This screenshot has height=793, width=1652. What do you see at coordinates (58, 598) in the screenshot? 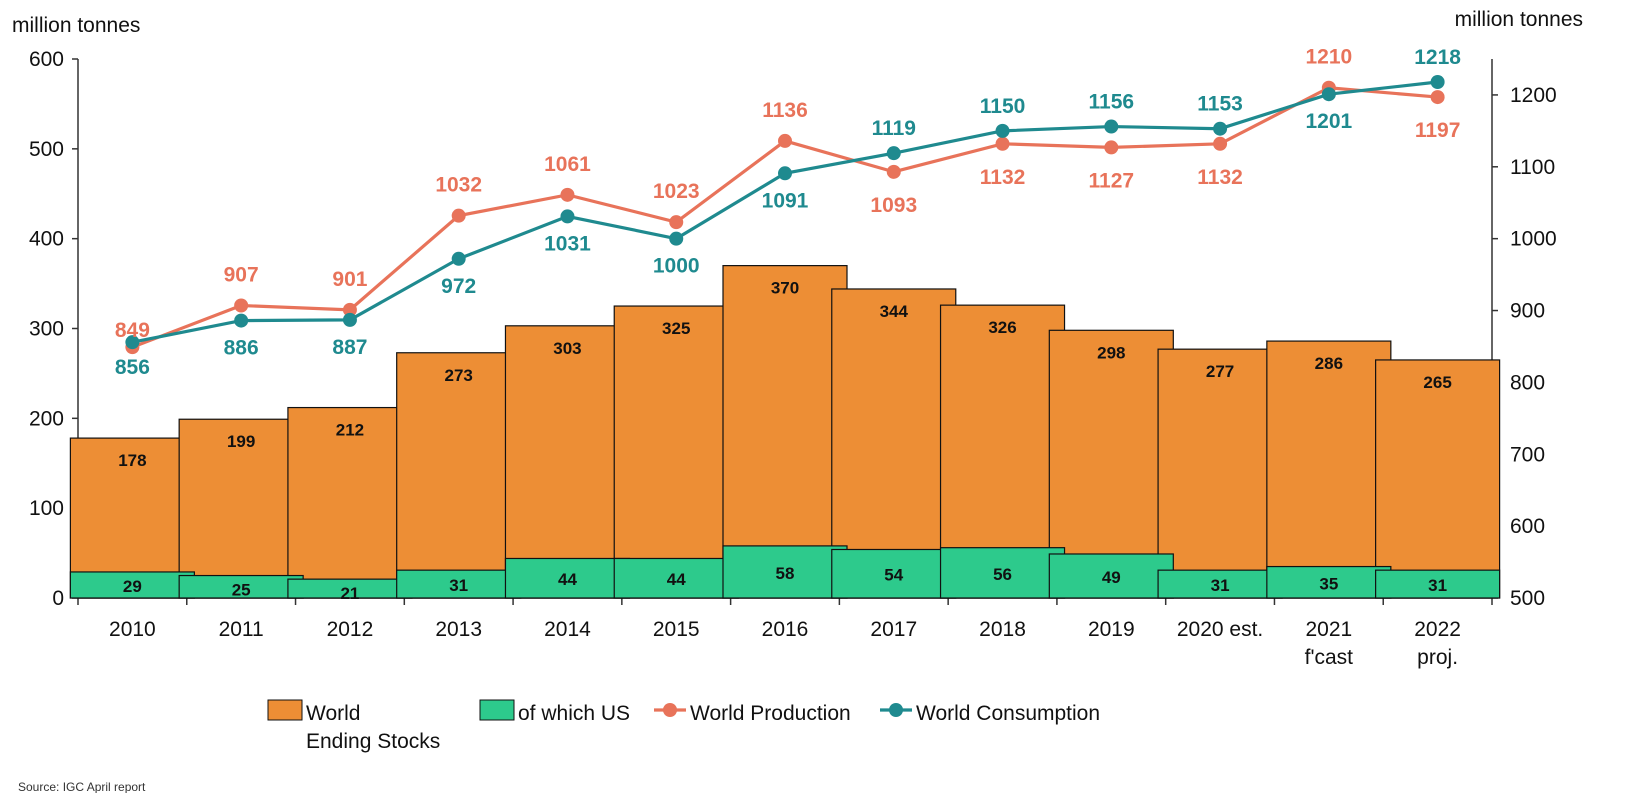
I see `left-tick-label: 0` at bounding box center [58, 598].